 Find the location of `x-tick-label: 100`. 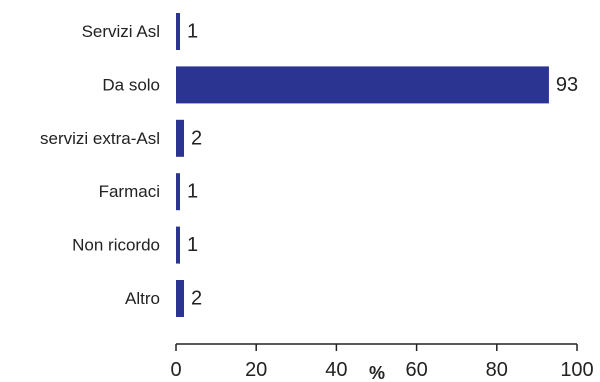

x-tick-label: 100 is located at coordinates (576, 370).